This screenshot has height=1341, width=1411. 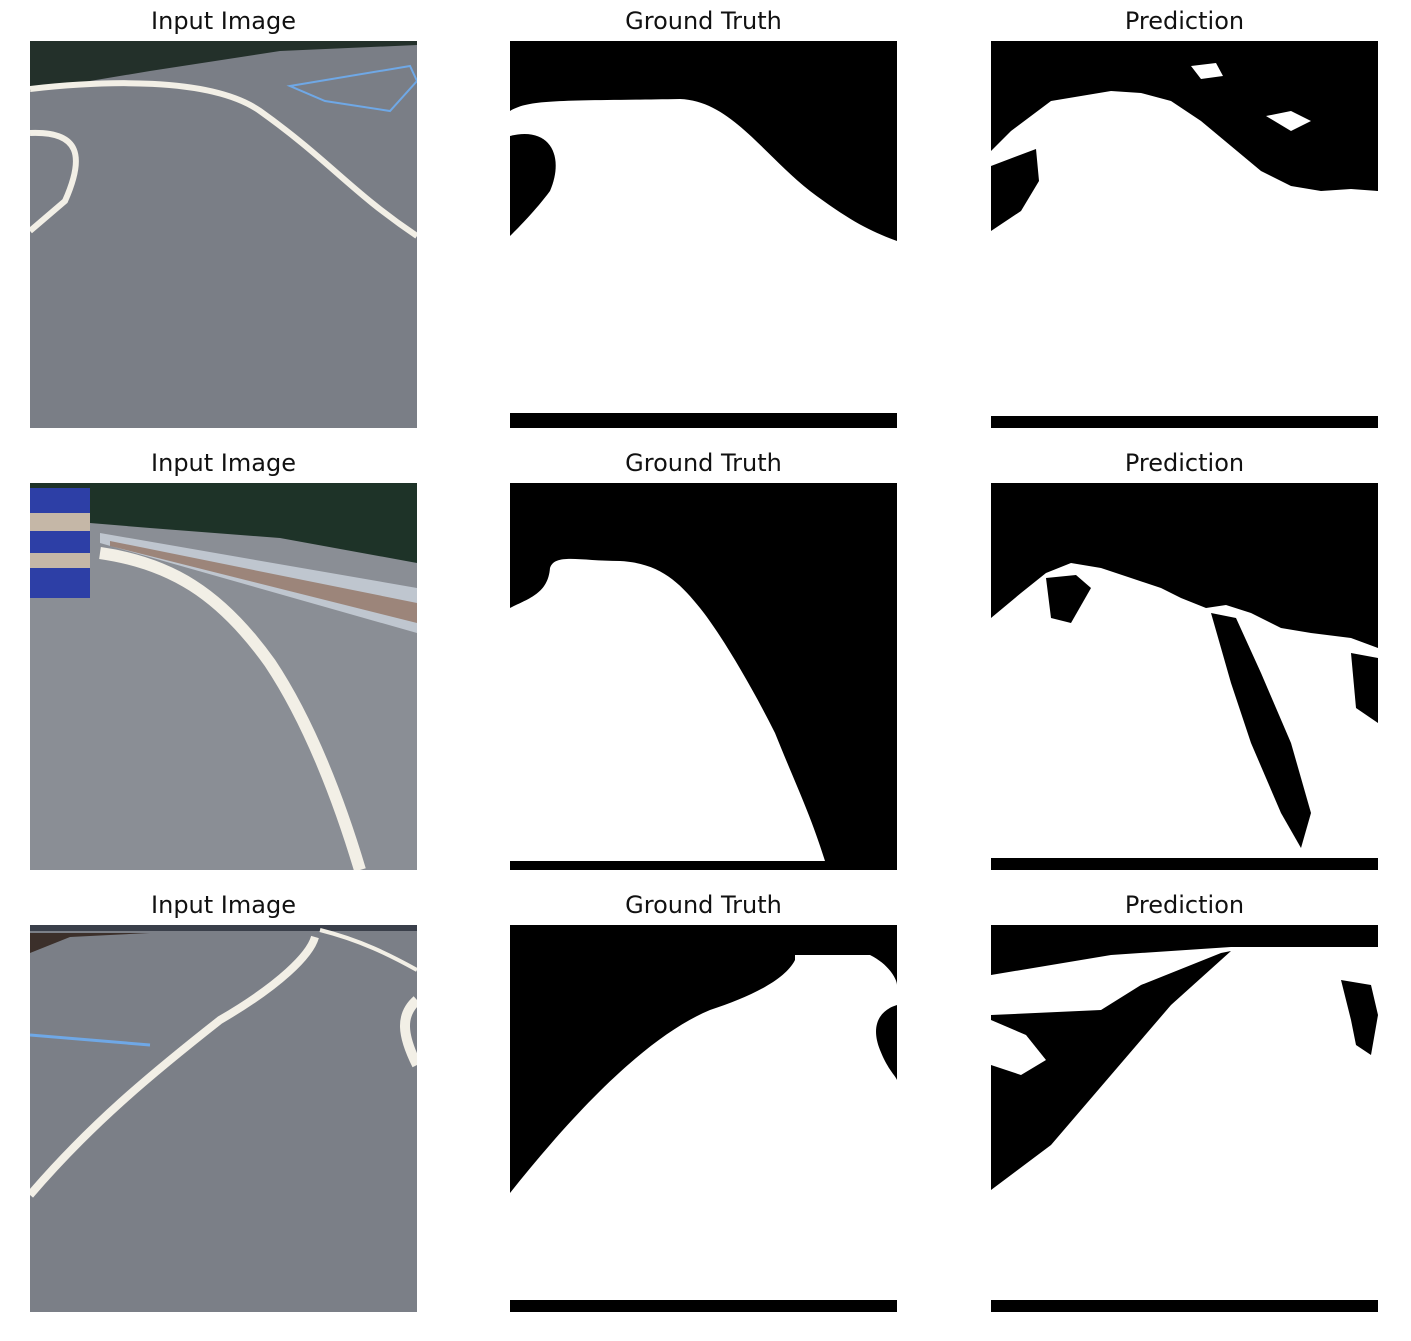 I want to click on row3-input-image, so click(x=223, y=1118).